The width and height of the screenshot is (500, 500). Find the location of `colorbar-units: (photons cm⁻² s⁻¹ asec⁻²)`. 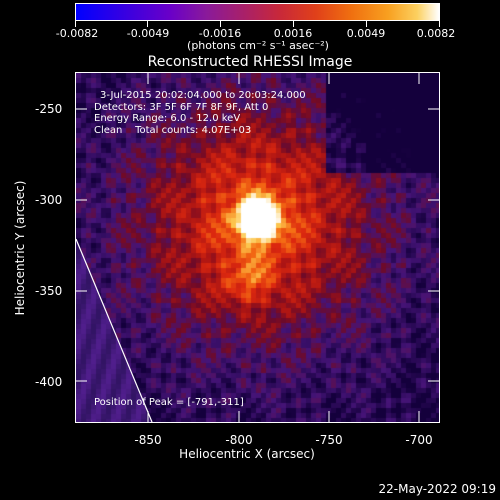

colorbar-units: (photons cm⁻² s⁻¹ asec⁻²) is located at coordinates (258, 45).